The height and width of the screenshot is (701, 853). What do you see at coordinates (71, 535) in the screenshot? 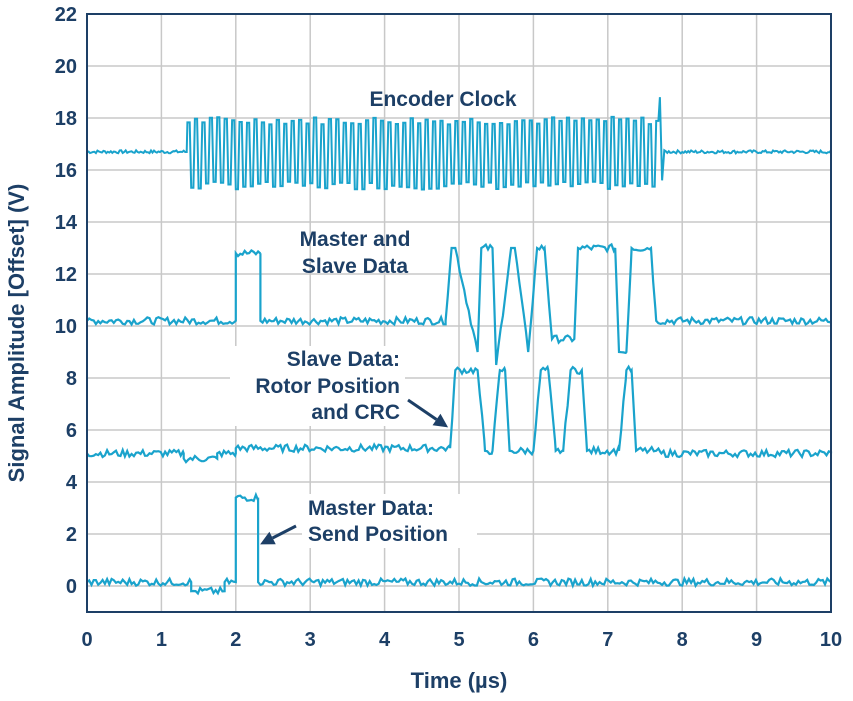
I see `y-tick-label: 2` at bounding box center [71, 535].